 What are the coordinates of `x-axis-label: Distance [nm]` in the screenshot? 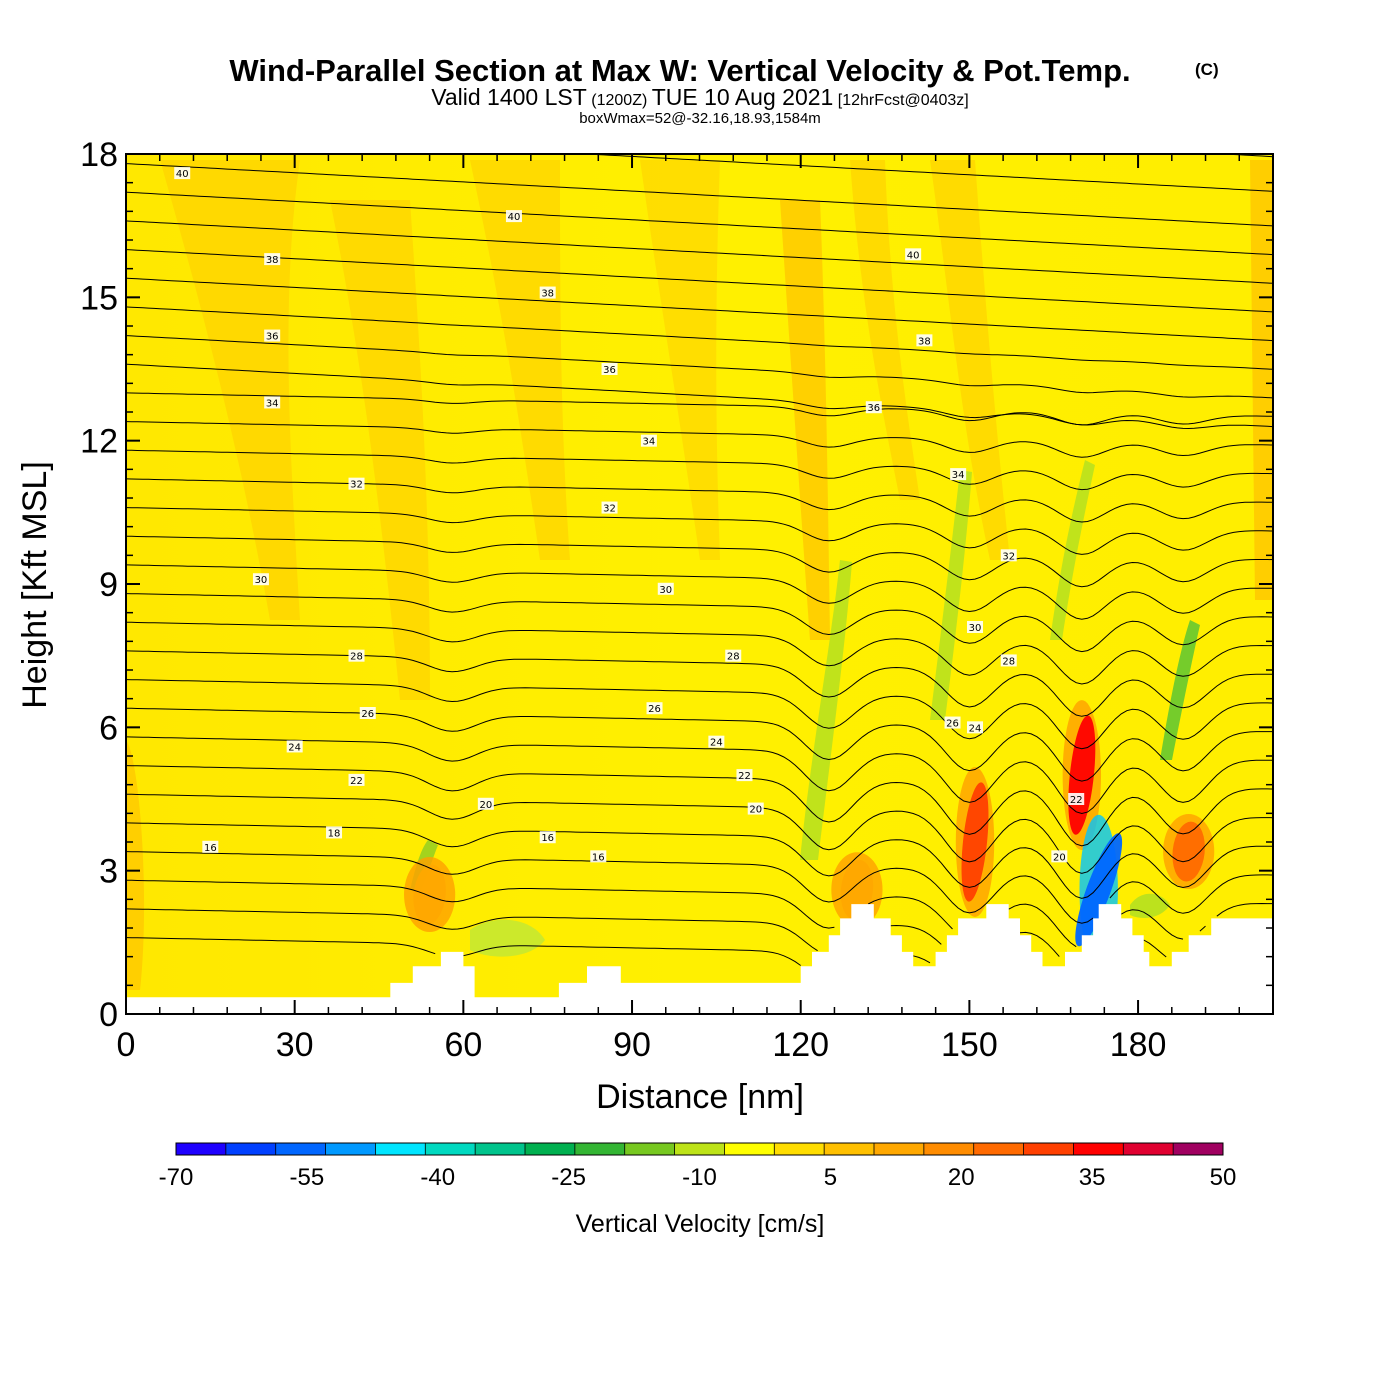 It's located at (700, 1097).